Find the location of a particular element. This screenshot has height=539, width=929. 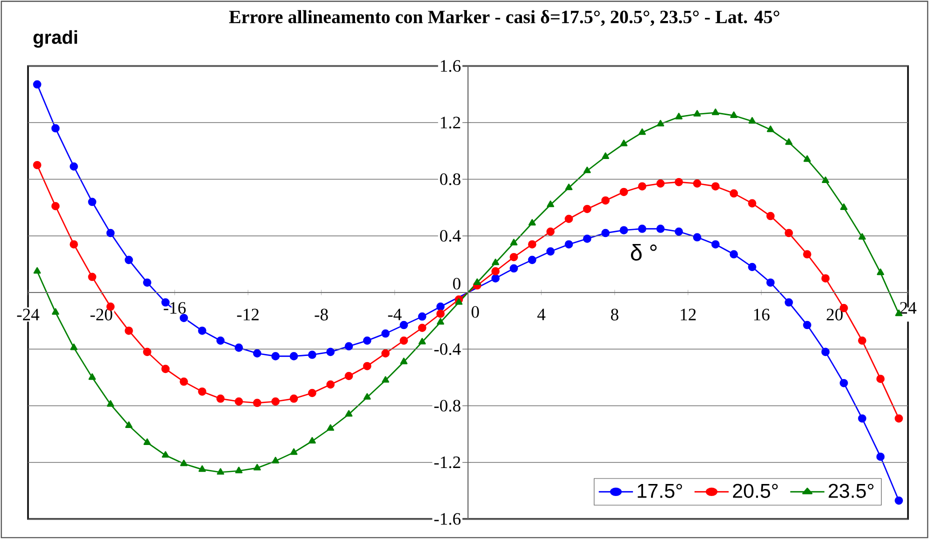

y-axis-title: gradi is located at coordinates (55, 39).